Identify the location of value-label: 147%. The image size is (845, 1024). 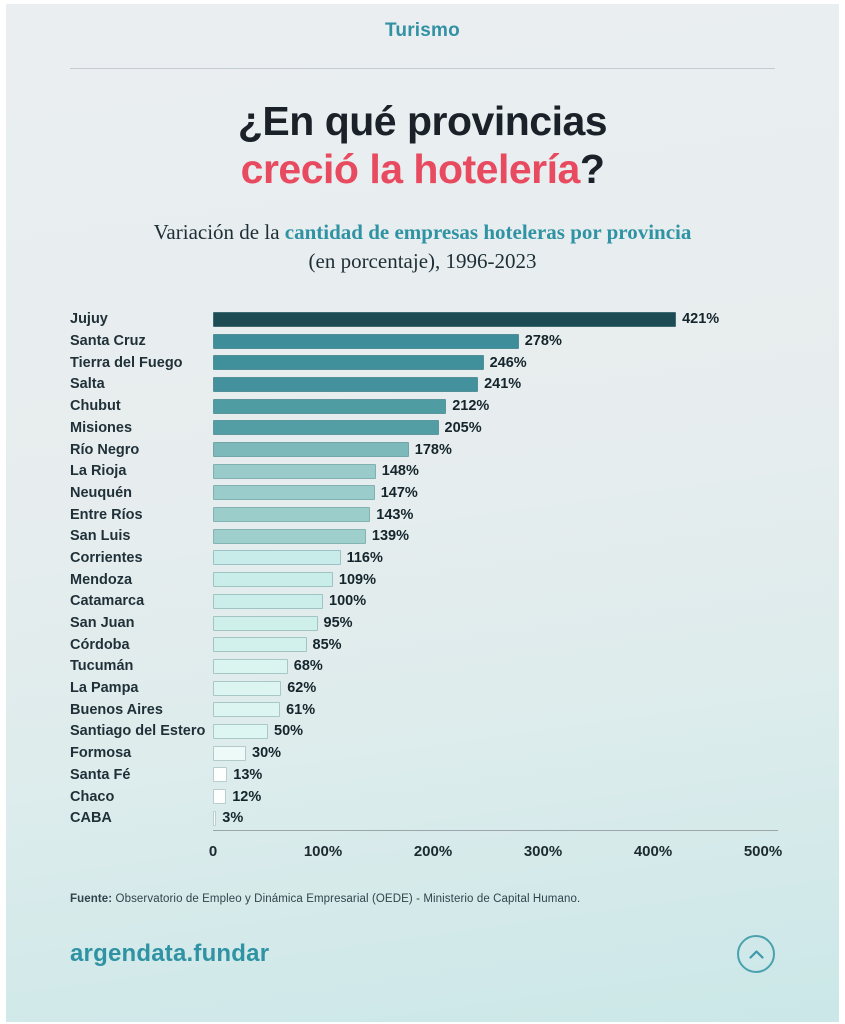
(399, 492).